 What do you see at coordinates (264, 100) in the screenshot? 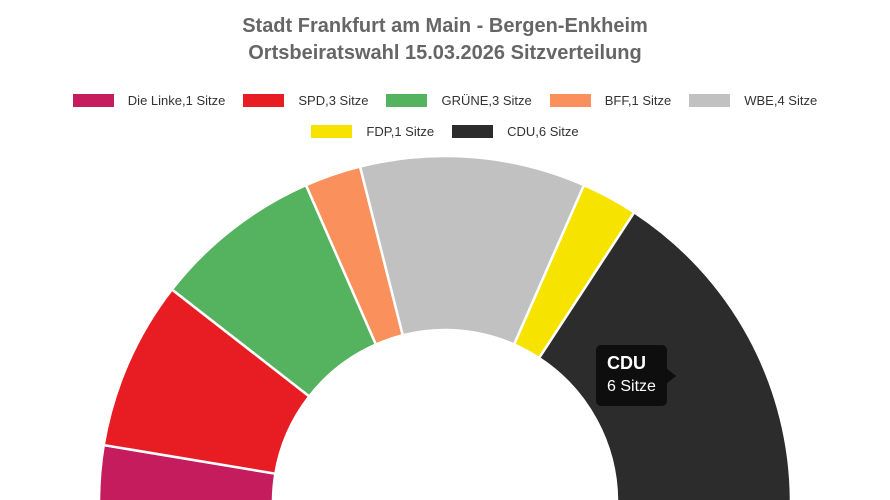
I see `legend-swatch-spd` at bounding box center [264, 100].